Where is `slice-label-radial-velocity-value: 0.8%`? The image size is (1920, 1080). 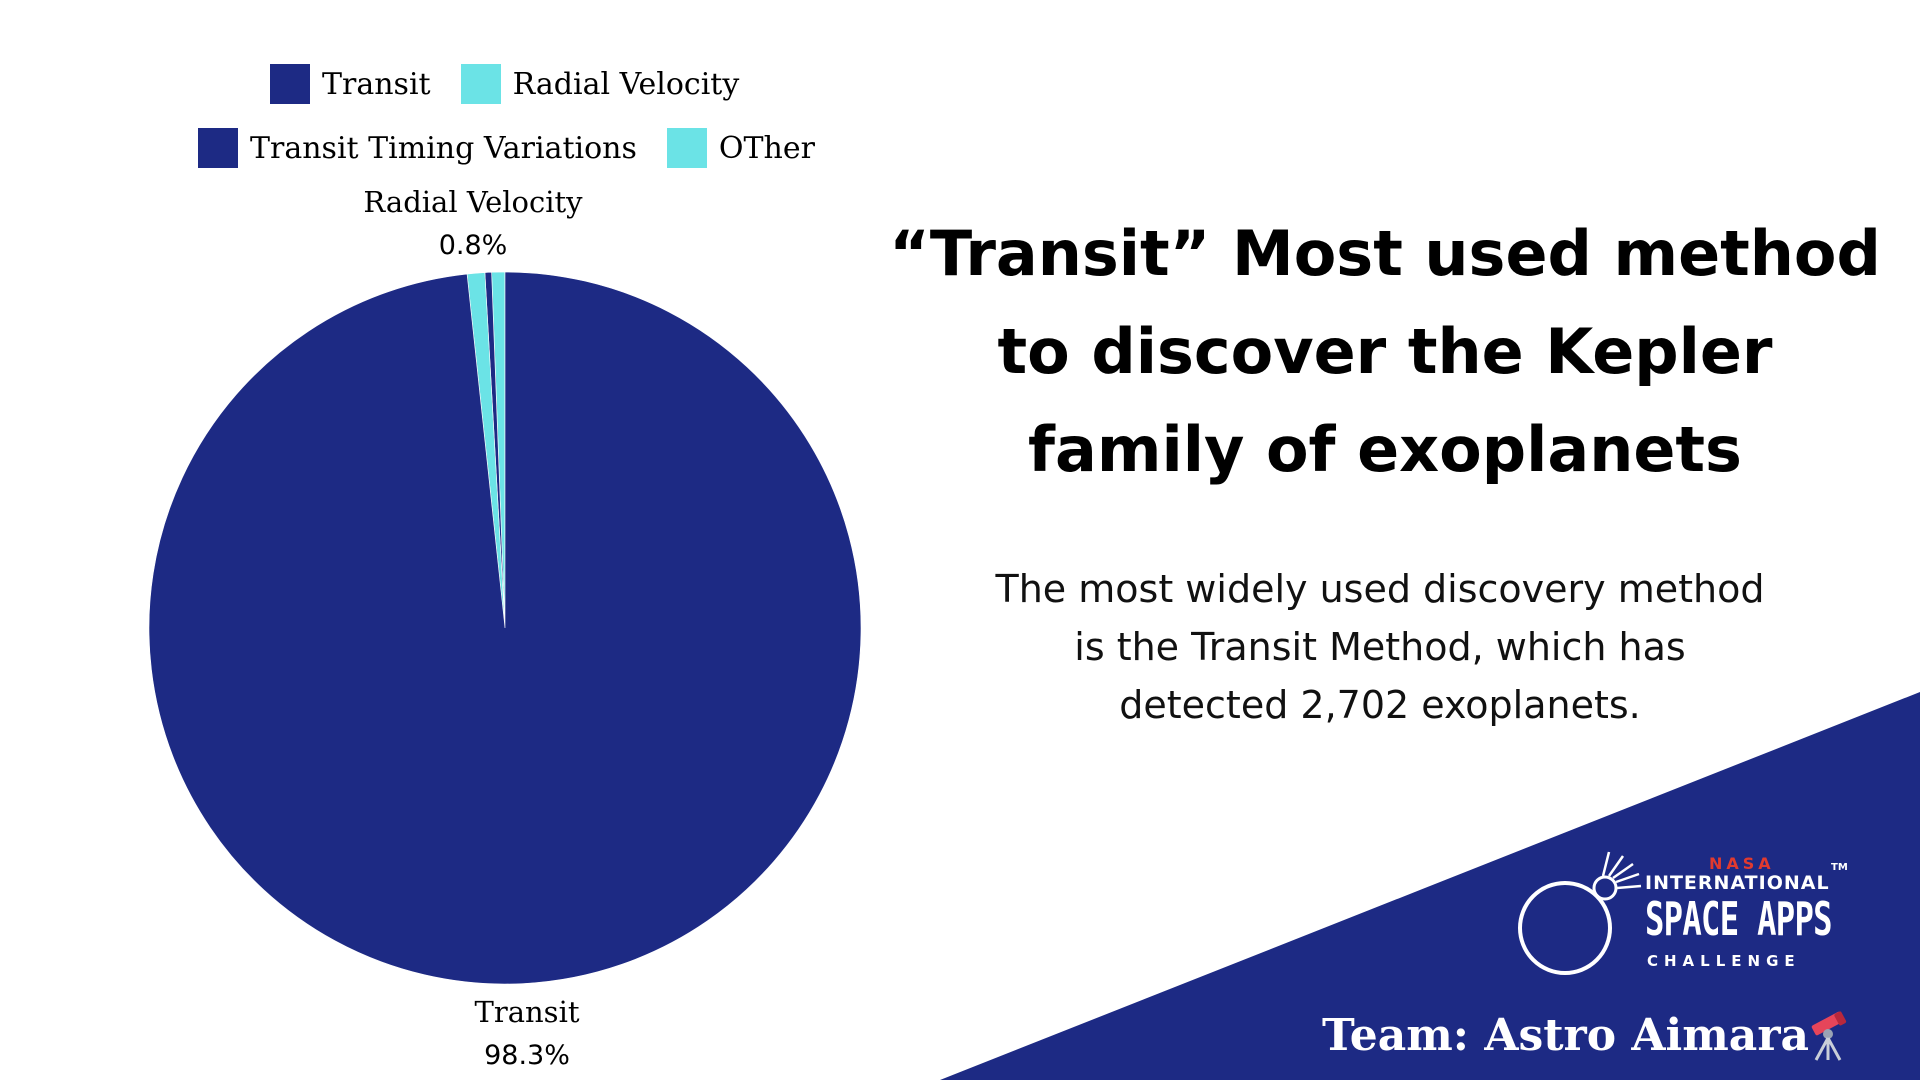
slice-label-radial-velocity-value: 0.8% is located at coordinates (473, 245).